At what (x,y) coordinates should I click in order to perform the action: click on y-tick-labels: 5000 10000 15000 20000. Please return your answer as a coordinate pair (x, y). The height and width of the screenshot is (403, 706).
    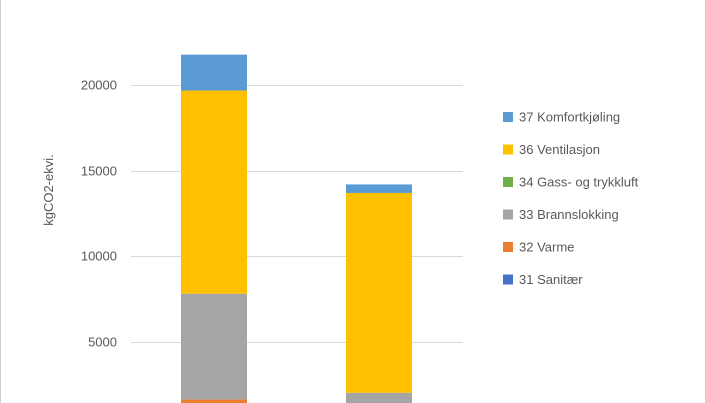
    Looking at the image, I should click on (99, 214).